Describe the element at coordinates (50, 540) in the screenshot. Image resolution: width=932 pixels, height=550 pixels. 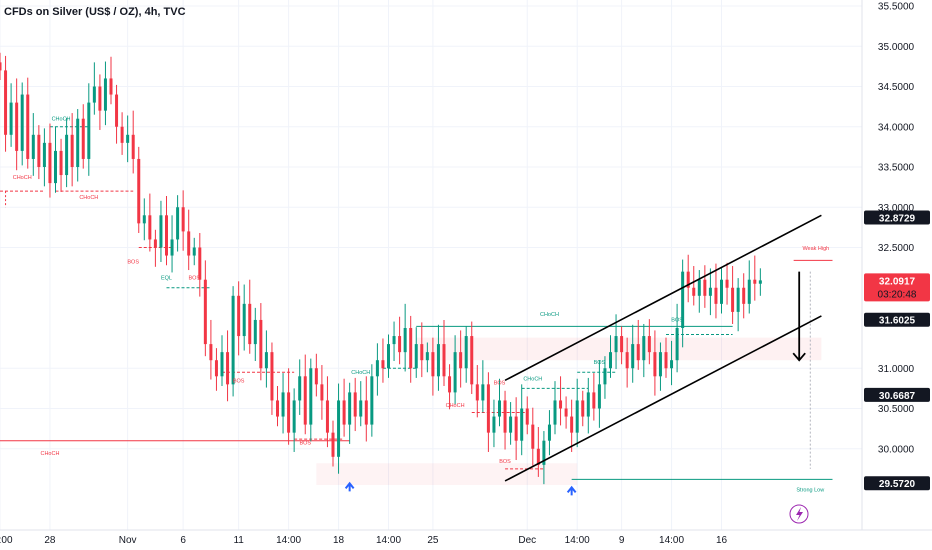
I see `time-tick-label: 28` at that location.